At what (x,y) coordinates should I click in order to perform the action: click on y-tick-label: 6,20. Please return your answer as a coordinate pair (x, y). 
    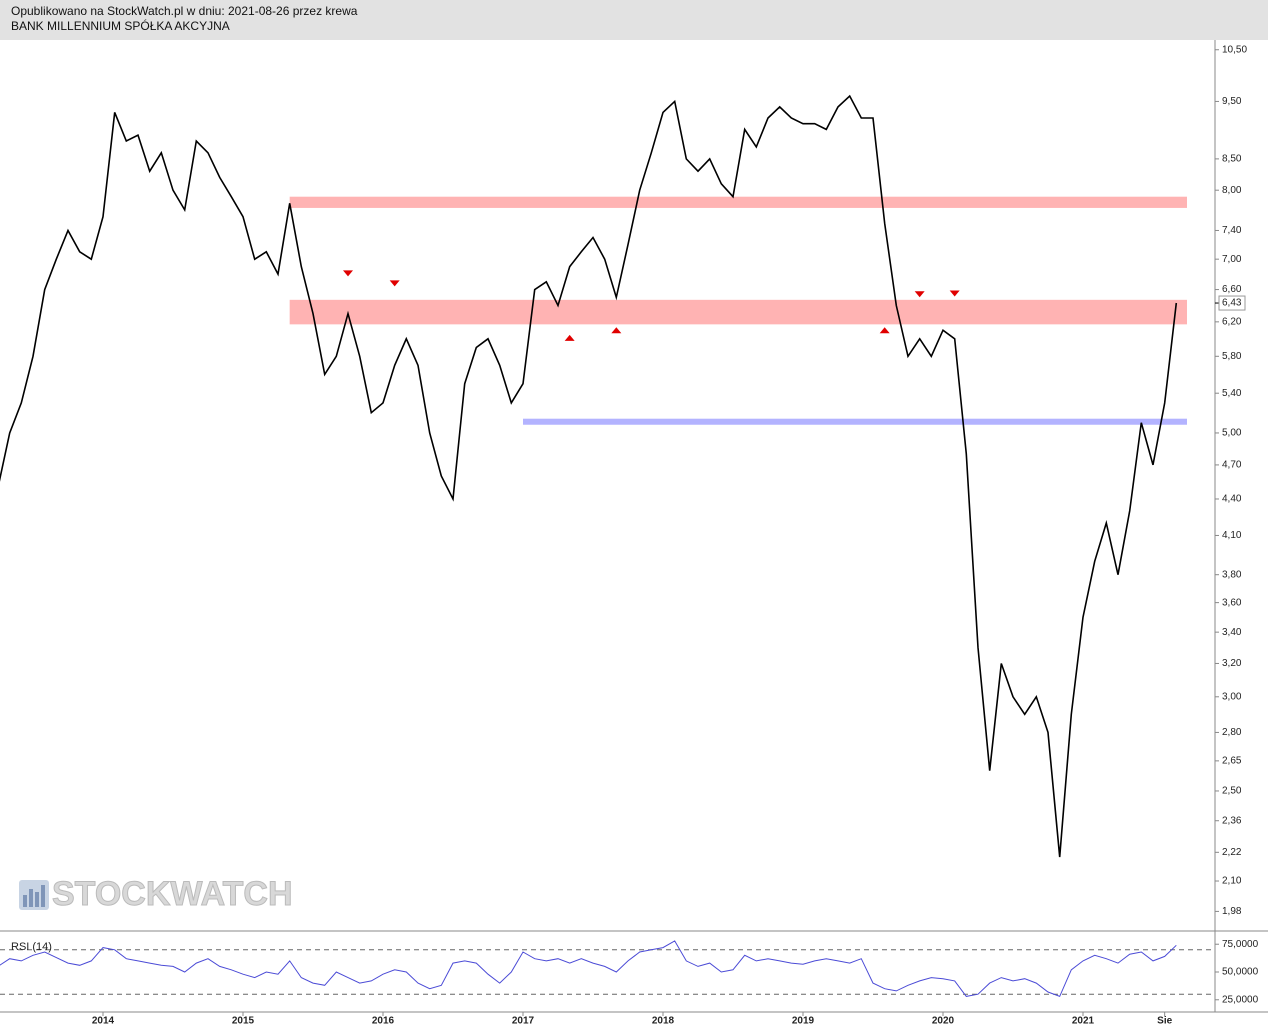
    Looking at the image, I should click on (1232, 321).